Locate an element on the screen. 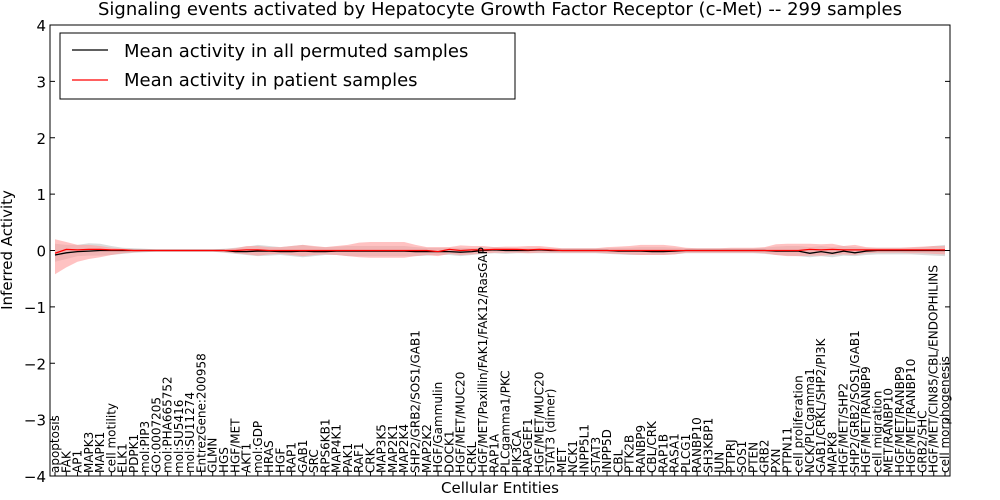 The image size is (1000, 500). x-tick-label: DOCK1 is located at coordinates (449, 451).